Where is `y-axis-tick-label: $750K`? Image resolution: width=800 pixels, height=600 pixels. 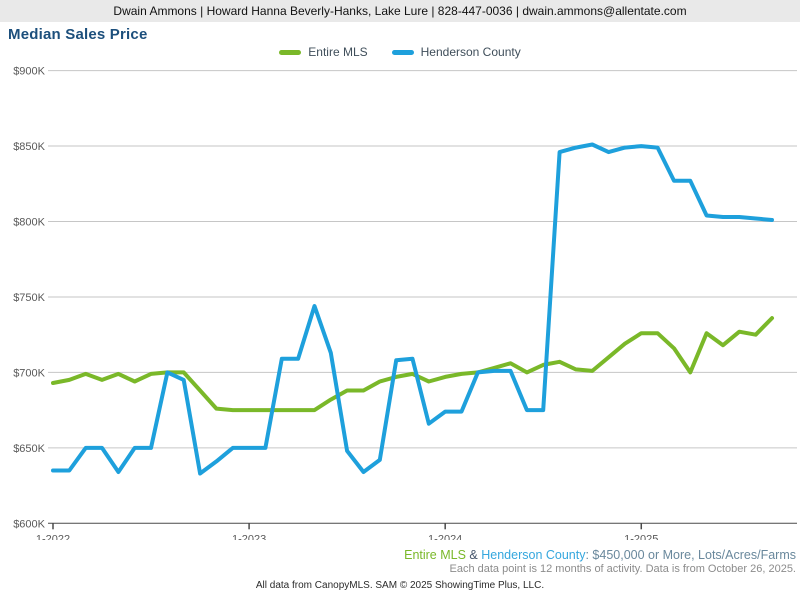 y-axis-tick-label: $750K is located at coordinates (29, 298).